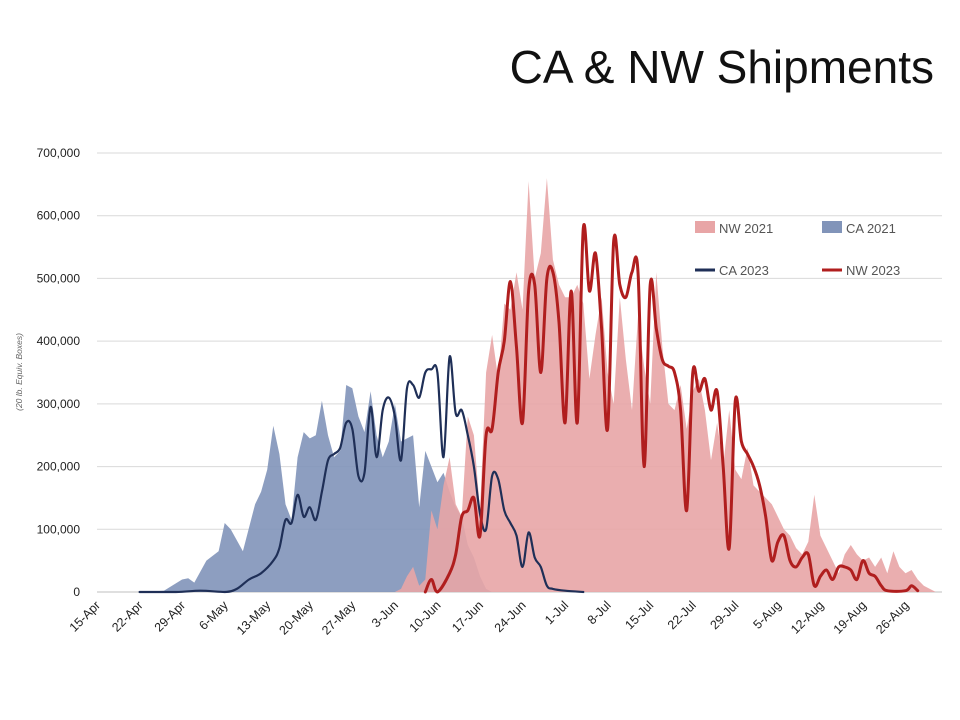  What do you see at coordinates (892, 617) in the screenshot?
I see `x-tick-label: 26-Aug` at bounding box center [892, 617].